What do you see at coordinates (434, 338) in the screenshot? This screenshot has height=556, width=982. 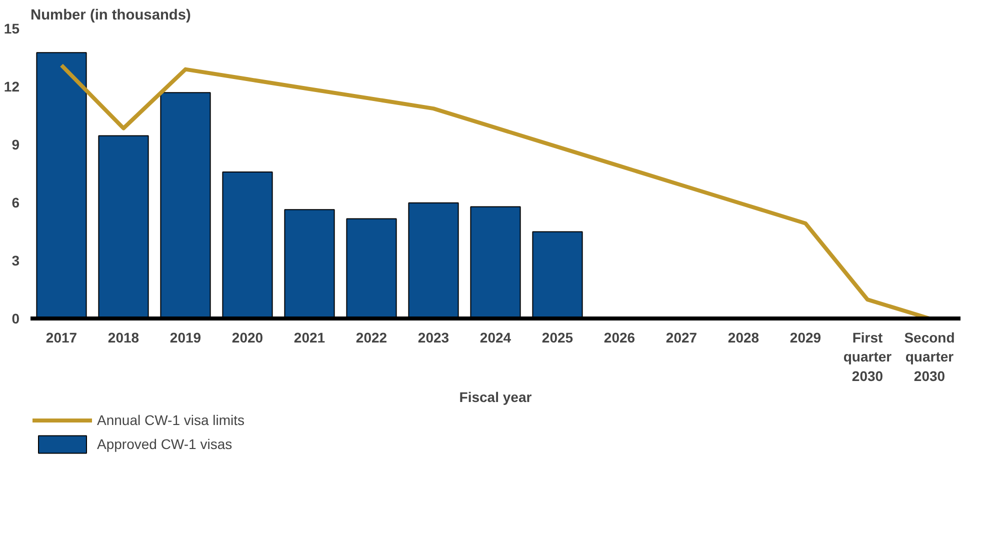 I see `x-tick-label: 2023` at bounding box center [434, 338].